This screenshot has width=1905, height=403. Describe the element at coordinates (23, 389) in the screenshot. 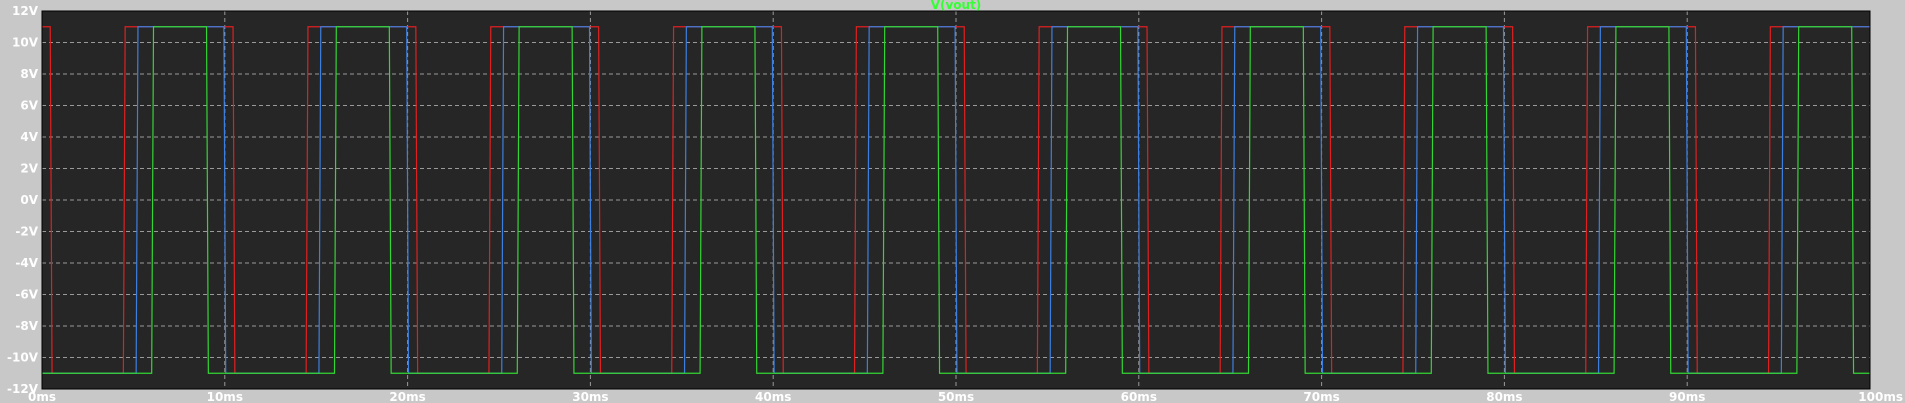

I see `y-tick-label: -12V` at that location.